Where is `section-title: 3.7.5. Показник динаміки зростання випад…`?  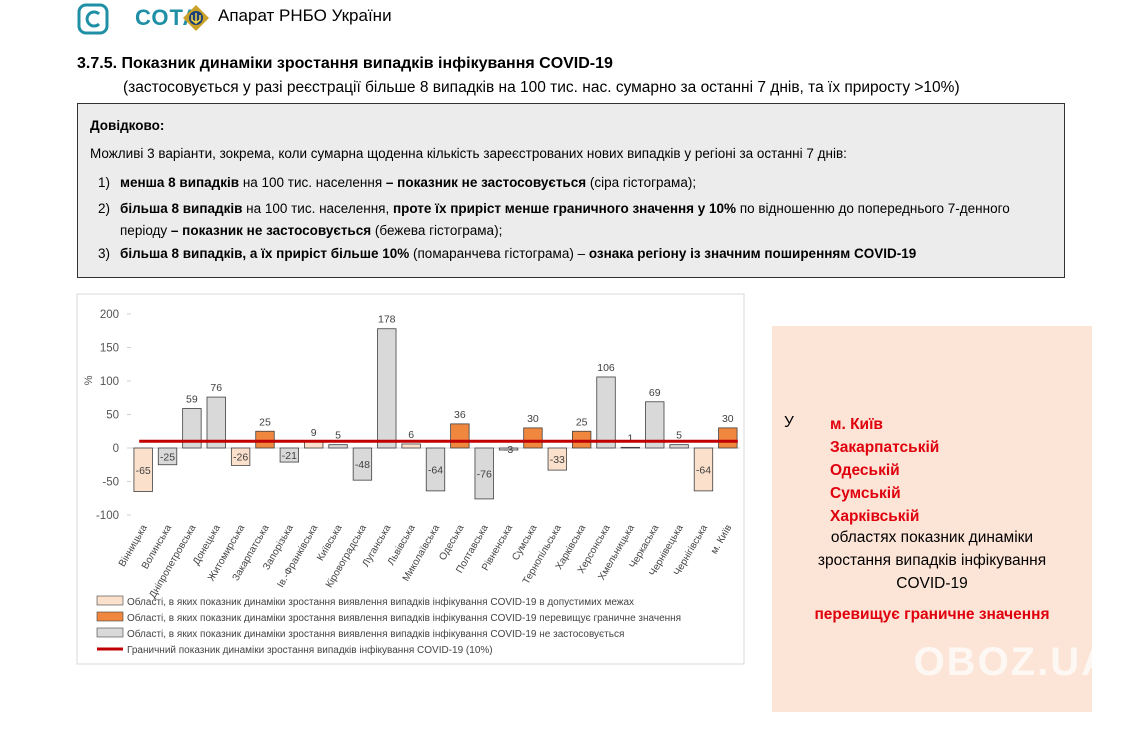
section-title: 3.7.5. Показник динаміки зростання випад… is located at coordinates (345, 63).